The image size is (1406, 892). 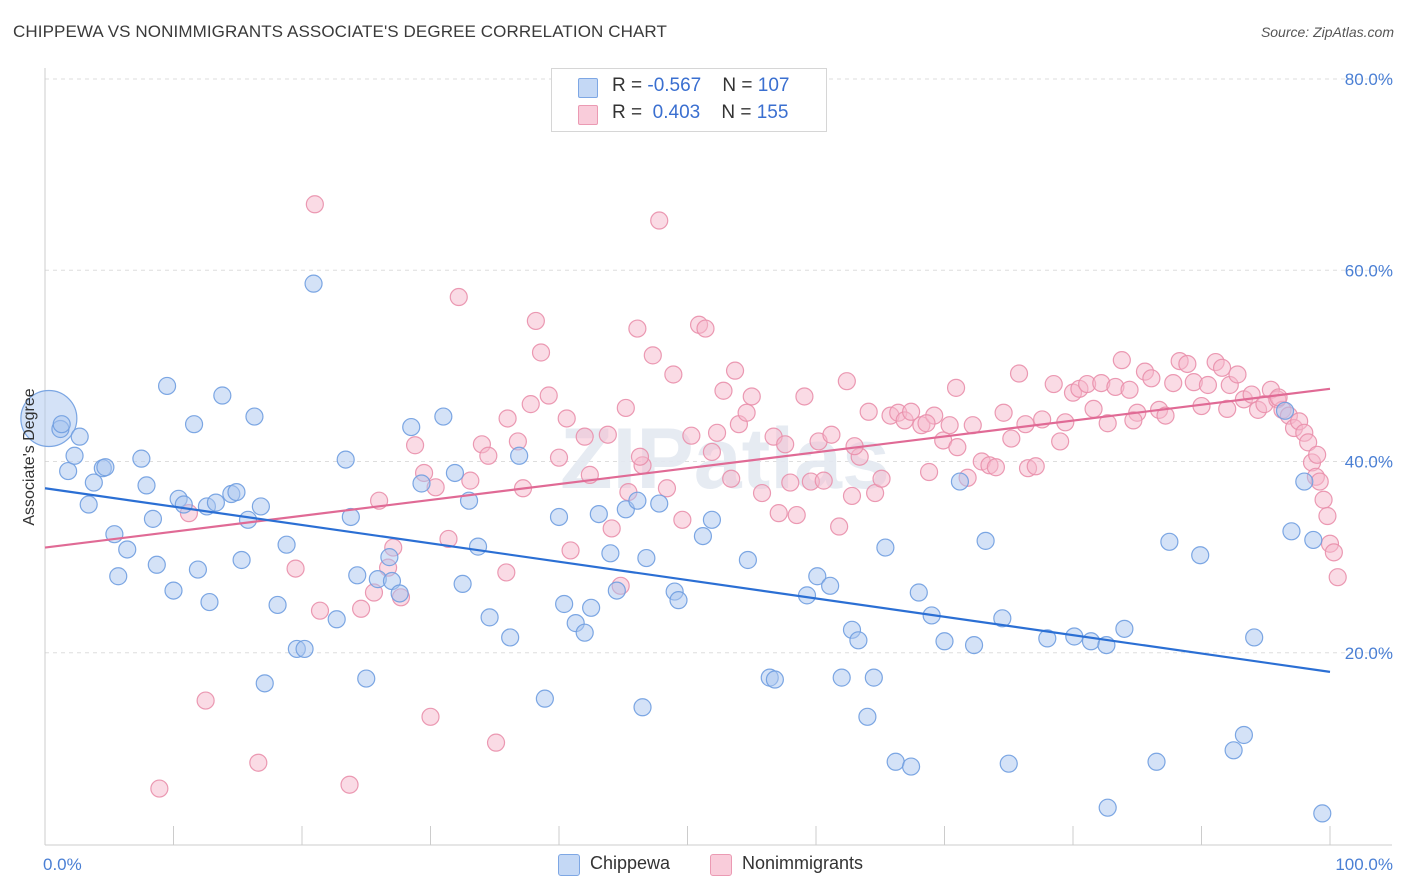 What do you see at coordinates (630, 863) in the screenshot?
I see `legend-label-chippewa: Chippewa` at bounding box center [630, 863].